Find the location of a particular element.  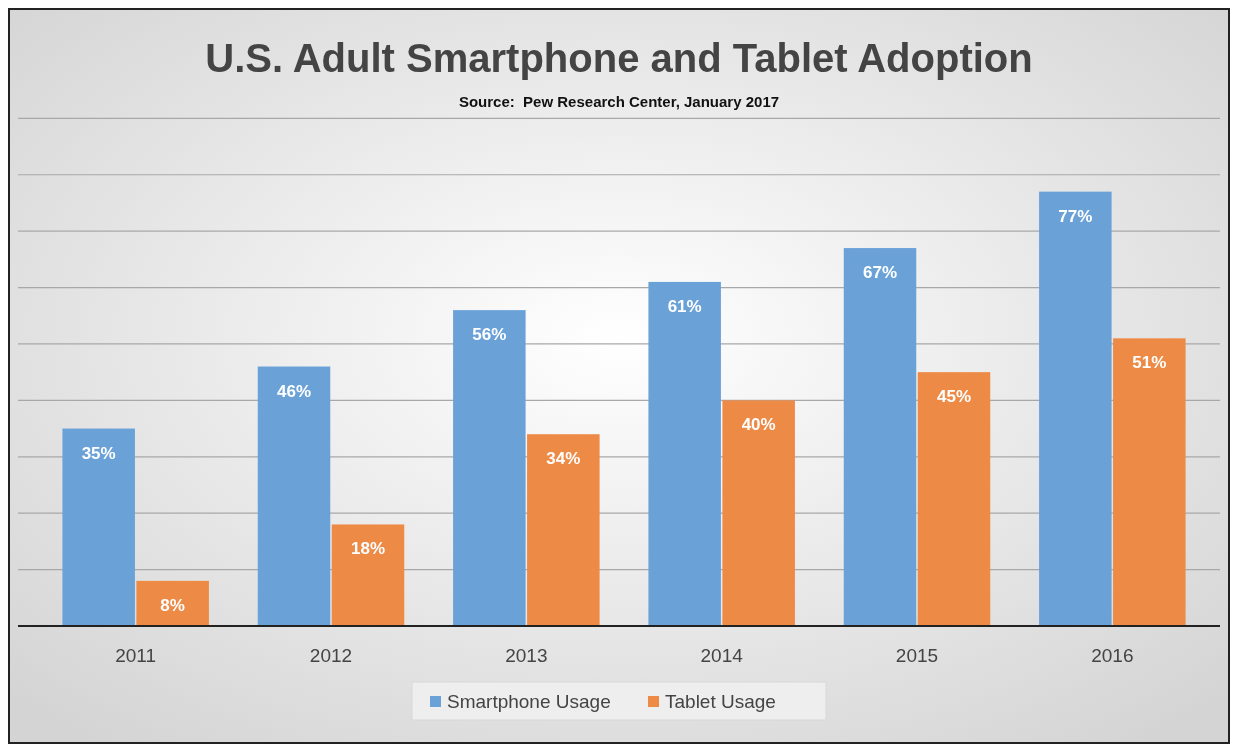

data-label: 8% is located at coordinates (172, 605).